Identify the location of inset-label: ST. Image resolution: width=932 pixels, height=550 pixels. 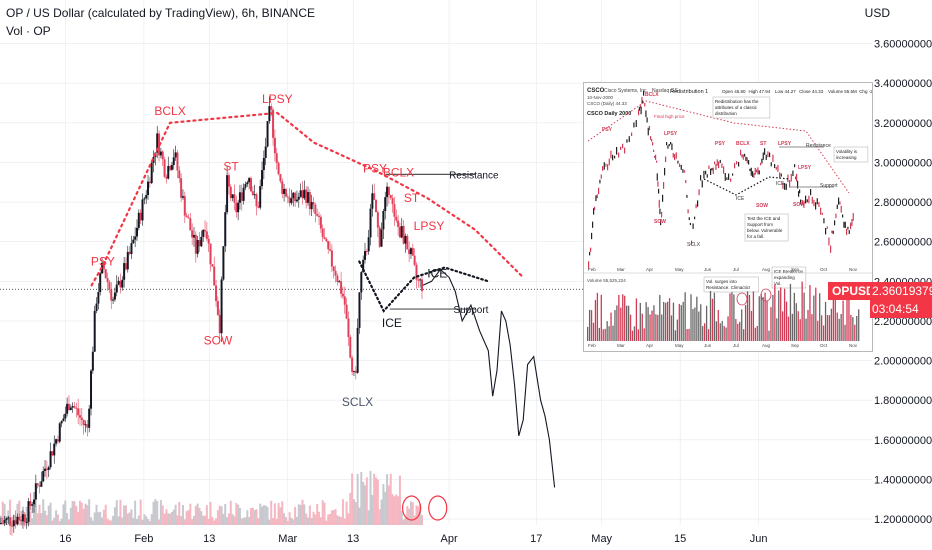
(763, 144).